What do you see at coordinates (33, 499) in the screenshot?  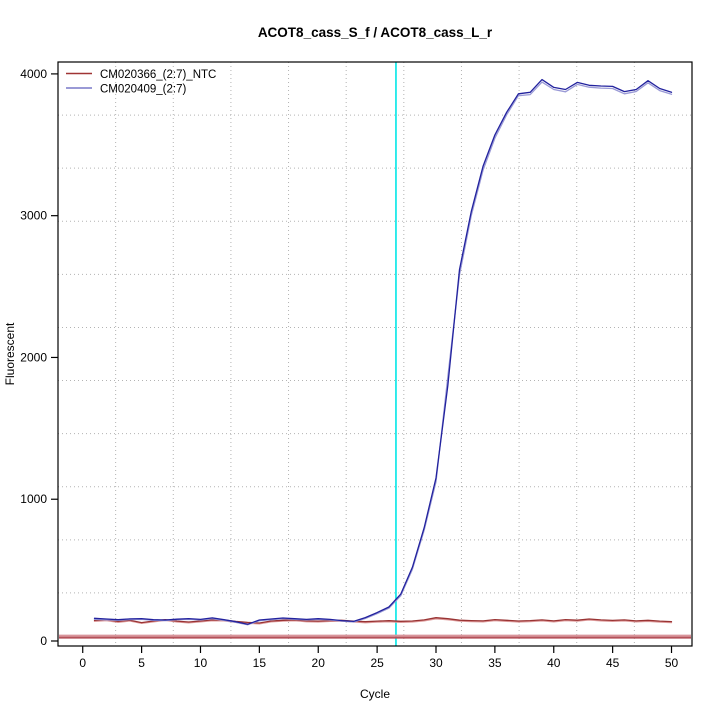 I see `y-tick-label: 1000` at bounding box center [33, 499].